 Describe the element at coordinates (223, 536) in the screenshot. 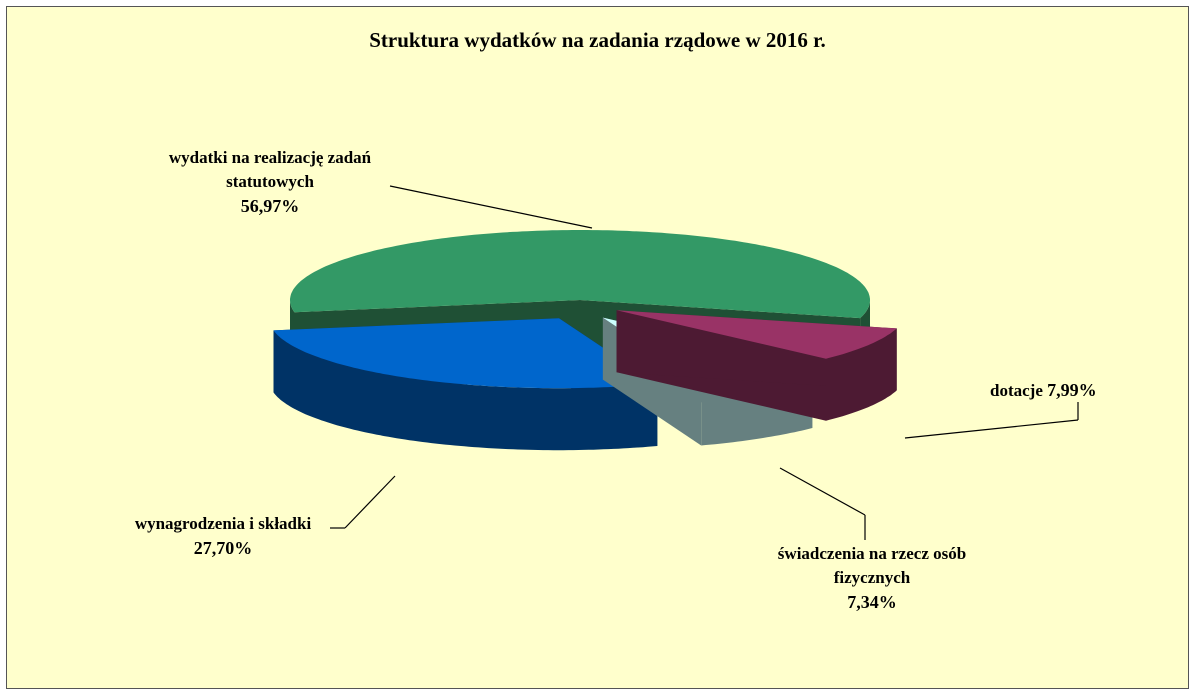

I see `slice-label: wynagrodzenia i składki 27,70%` at that location.